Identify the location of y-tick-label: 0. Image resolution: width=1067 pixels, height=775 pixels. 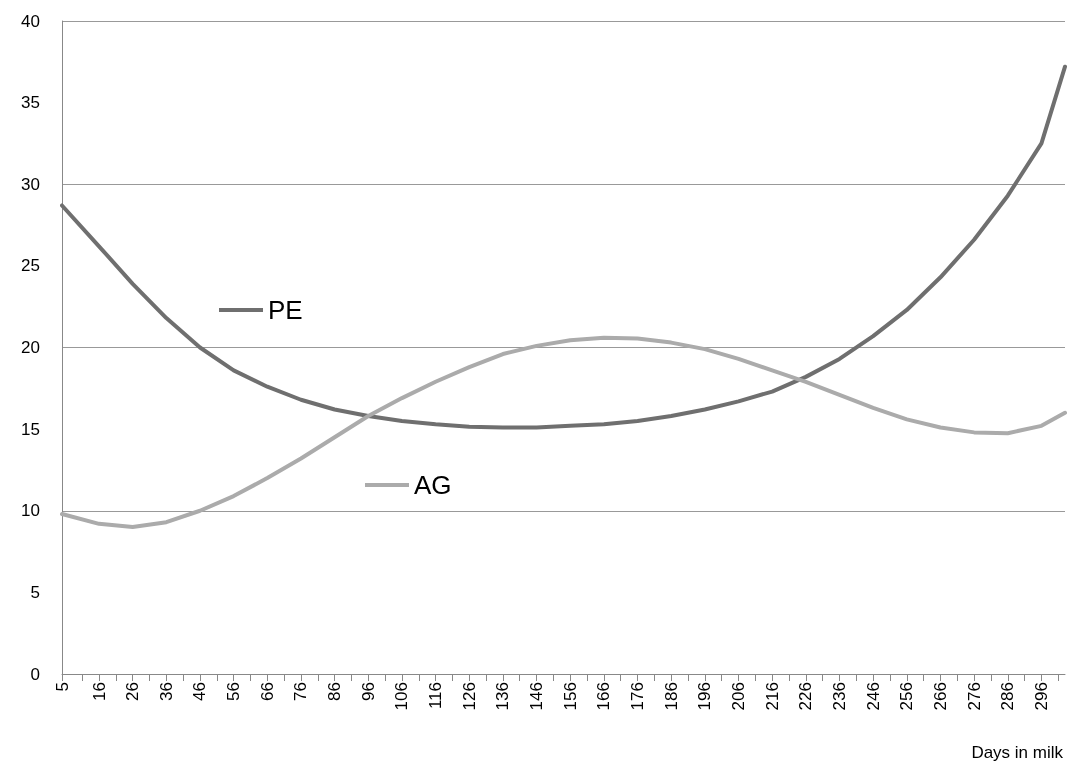
(35, 674).